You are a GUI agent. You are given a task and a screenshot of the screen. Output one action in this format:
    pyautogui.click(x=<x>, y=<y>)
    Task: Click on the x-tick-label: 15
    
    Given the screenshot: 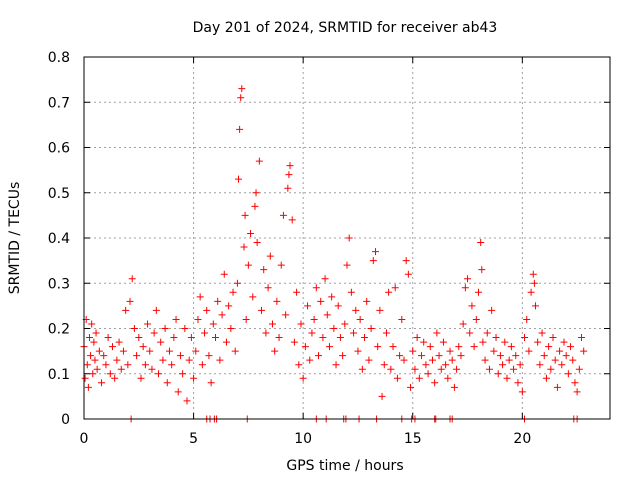 What is the action you would take?
    pyautogui.click(x=413, y=439)
    